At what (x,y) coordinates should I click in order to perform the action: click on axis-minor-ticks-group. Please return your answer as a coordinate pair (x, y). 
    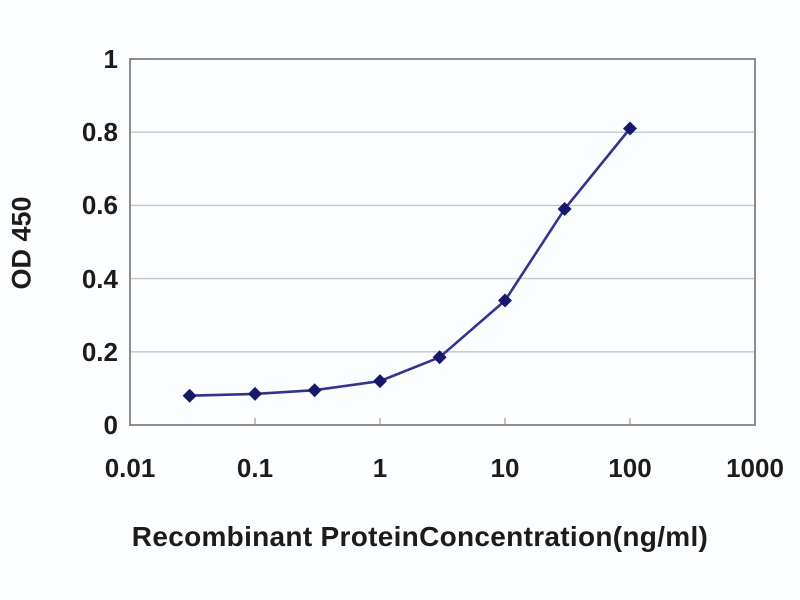
    Looking at the image, I should click on (442, 421).